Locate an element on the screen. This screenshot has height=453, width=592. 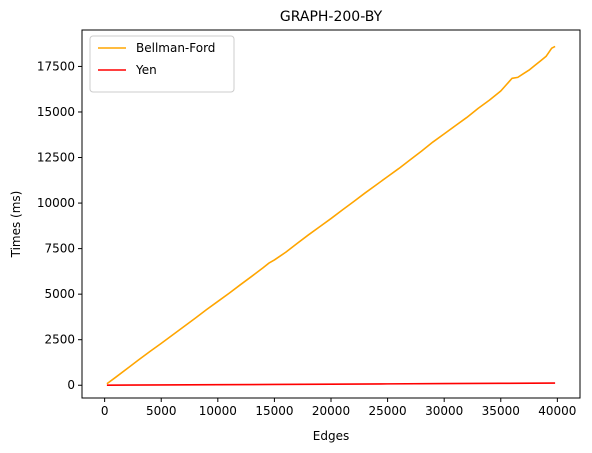
y-tick-label: 2500 is located at coordinates (59, 340).